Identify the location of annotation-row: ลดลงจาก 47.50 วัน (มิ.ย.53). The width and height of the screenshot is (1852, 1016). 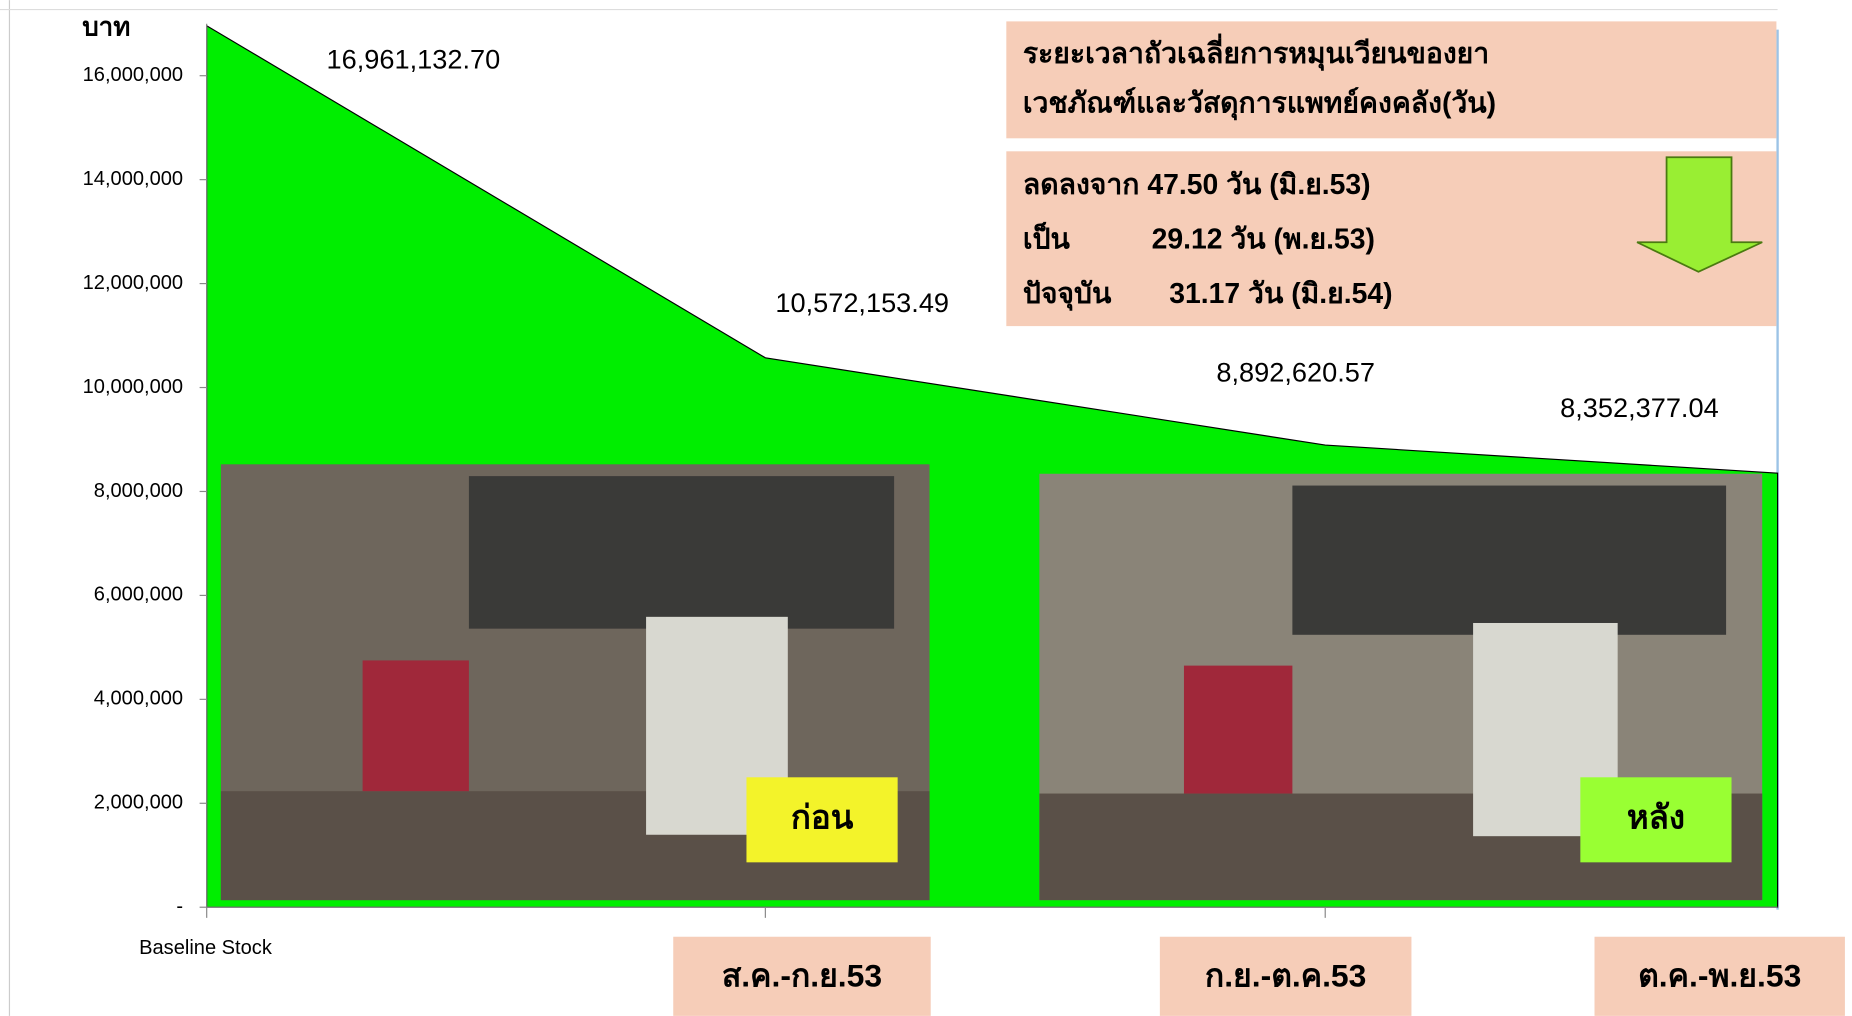
(1197, 185).